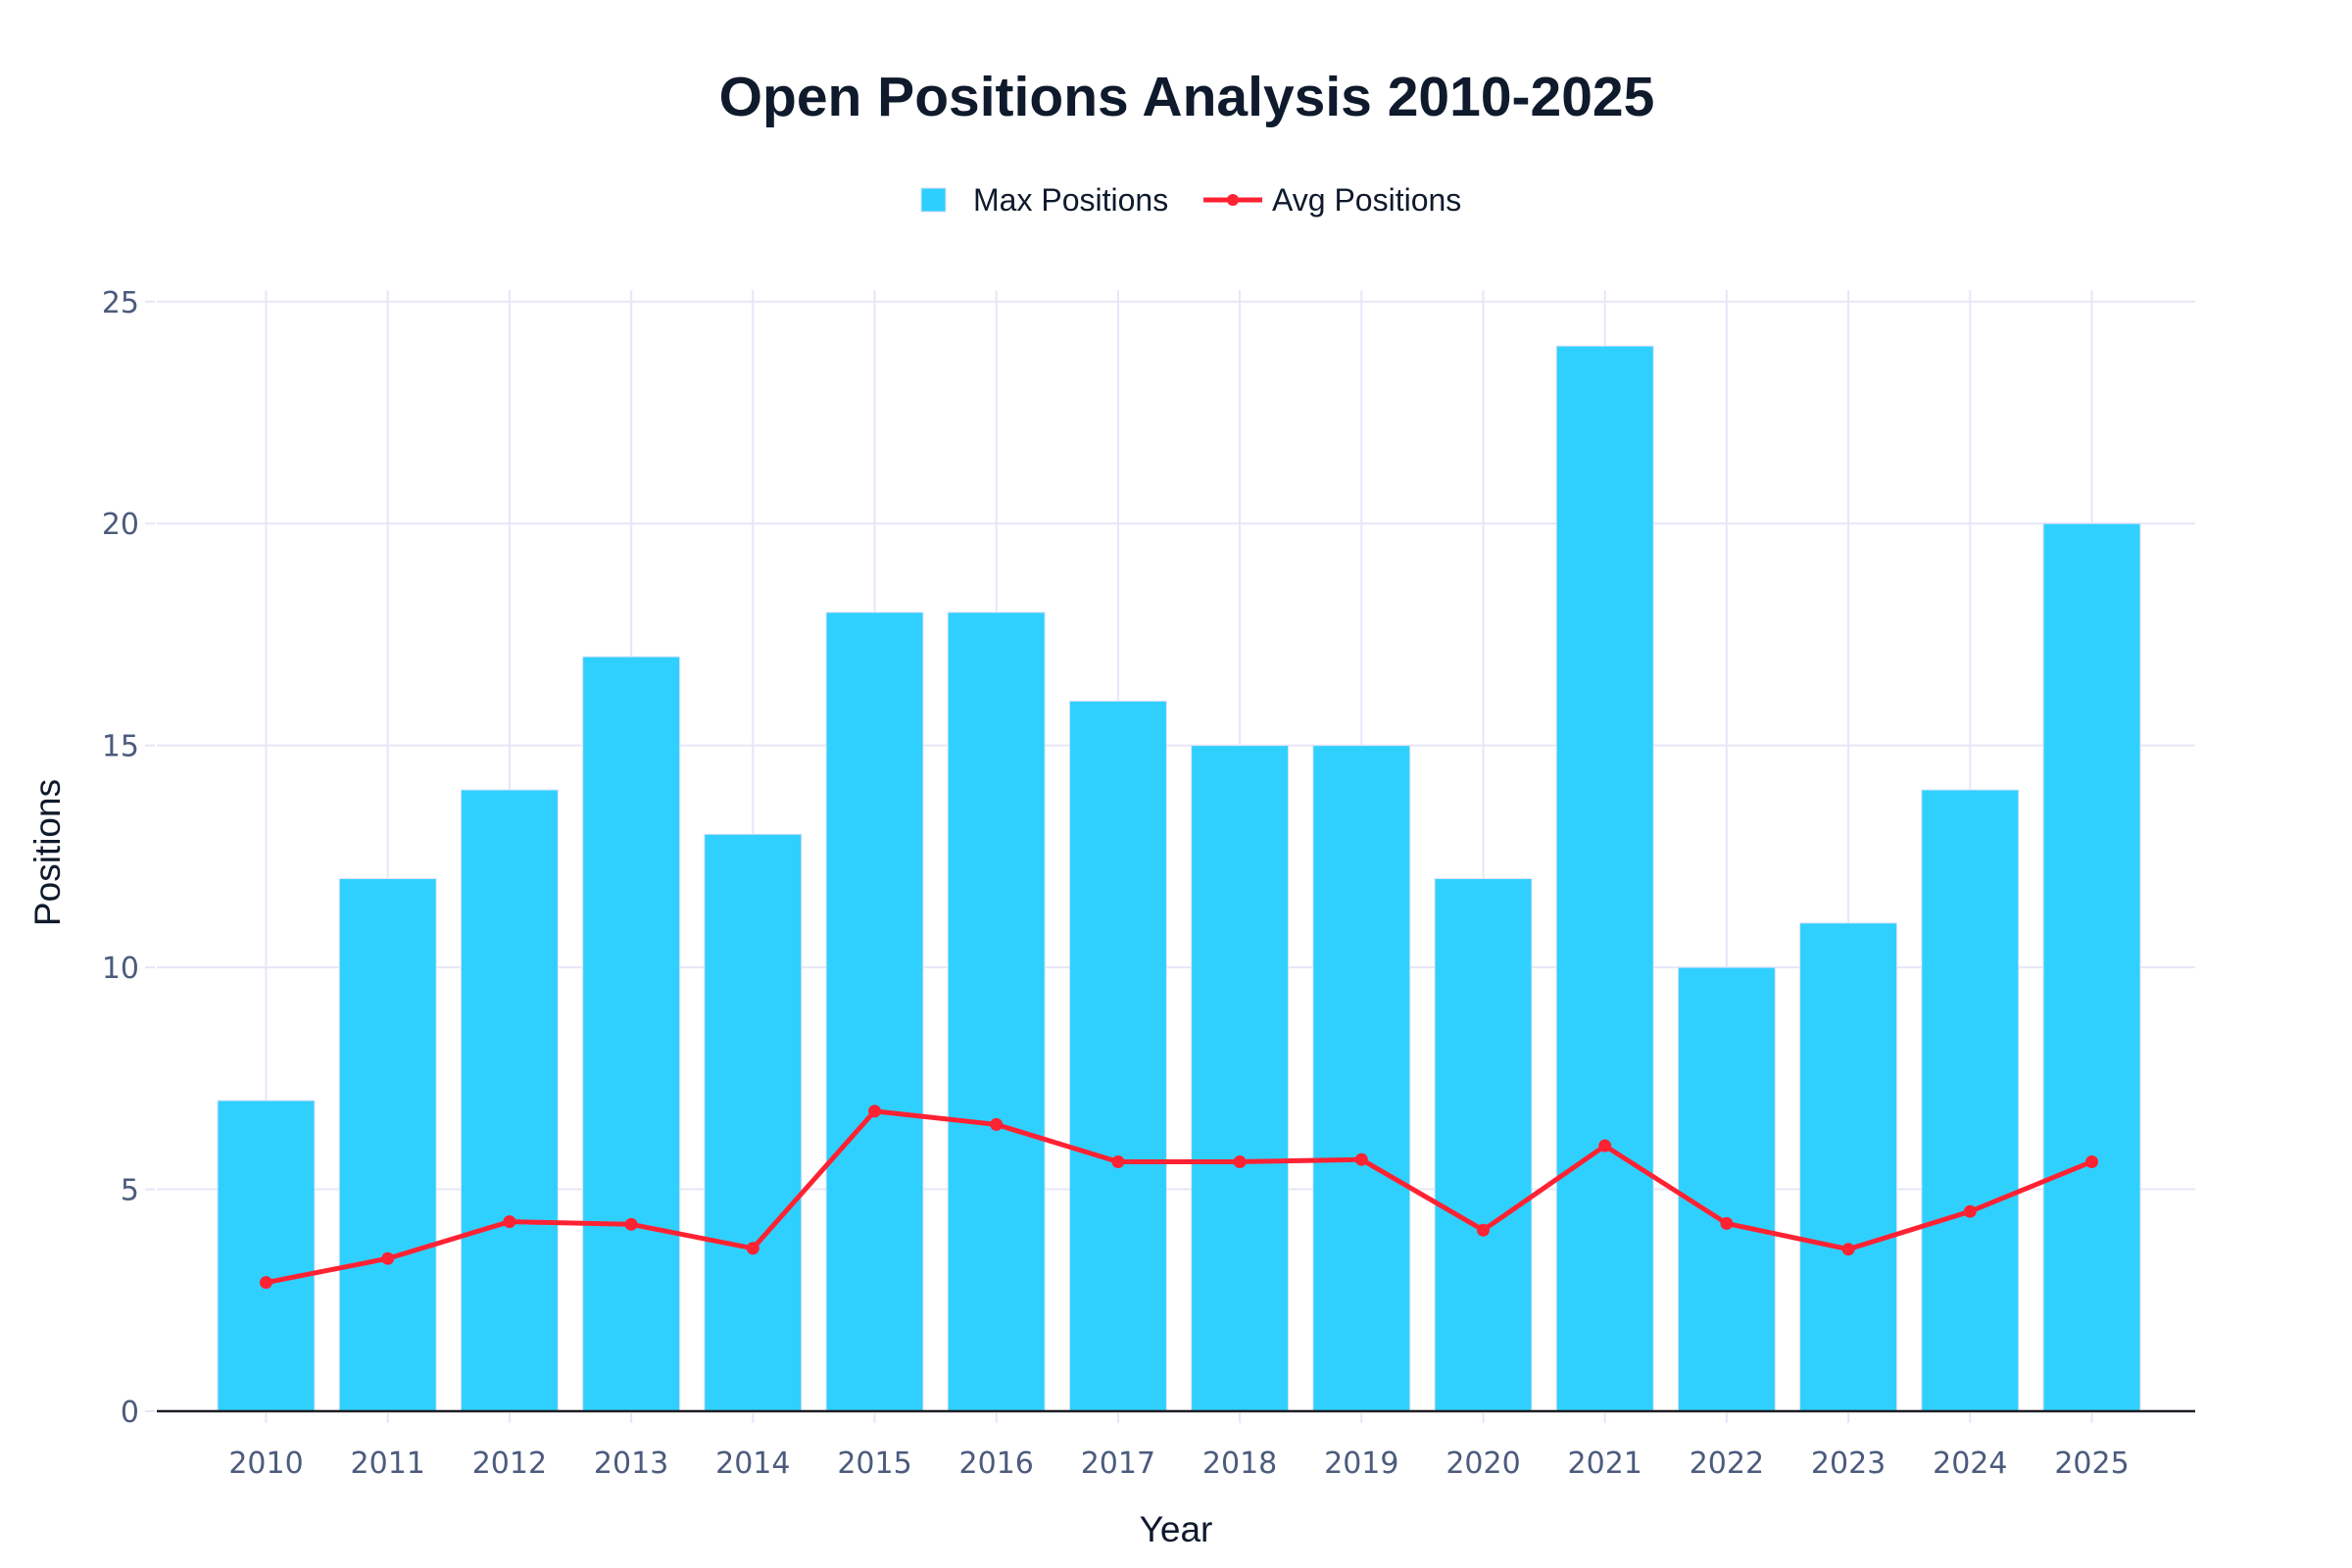  What do you see at coordinates (752, 1464) in the screenshot?
I see `x-tick-label: 2014` at bounding box center [752, 1464].